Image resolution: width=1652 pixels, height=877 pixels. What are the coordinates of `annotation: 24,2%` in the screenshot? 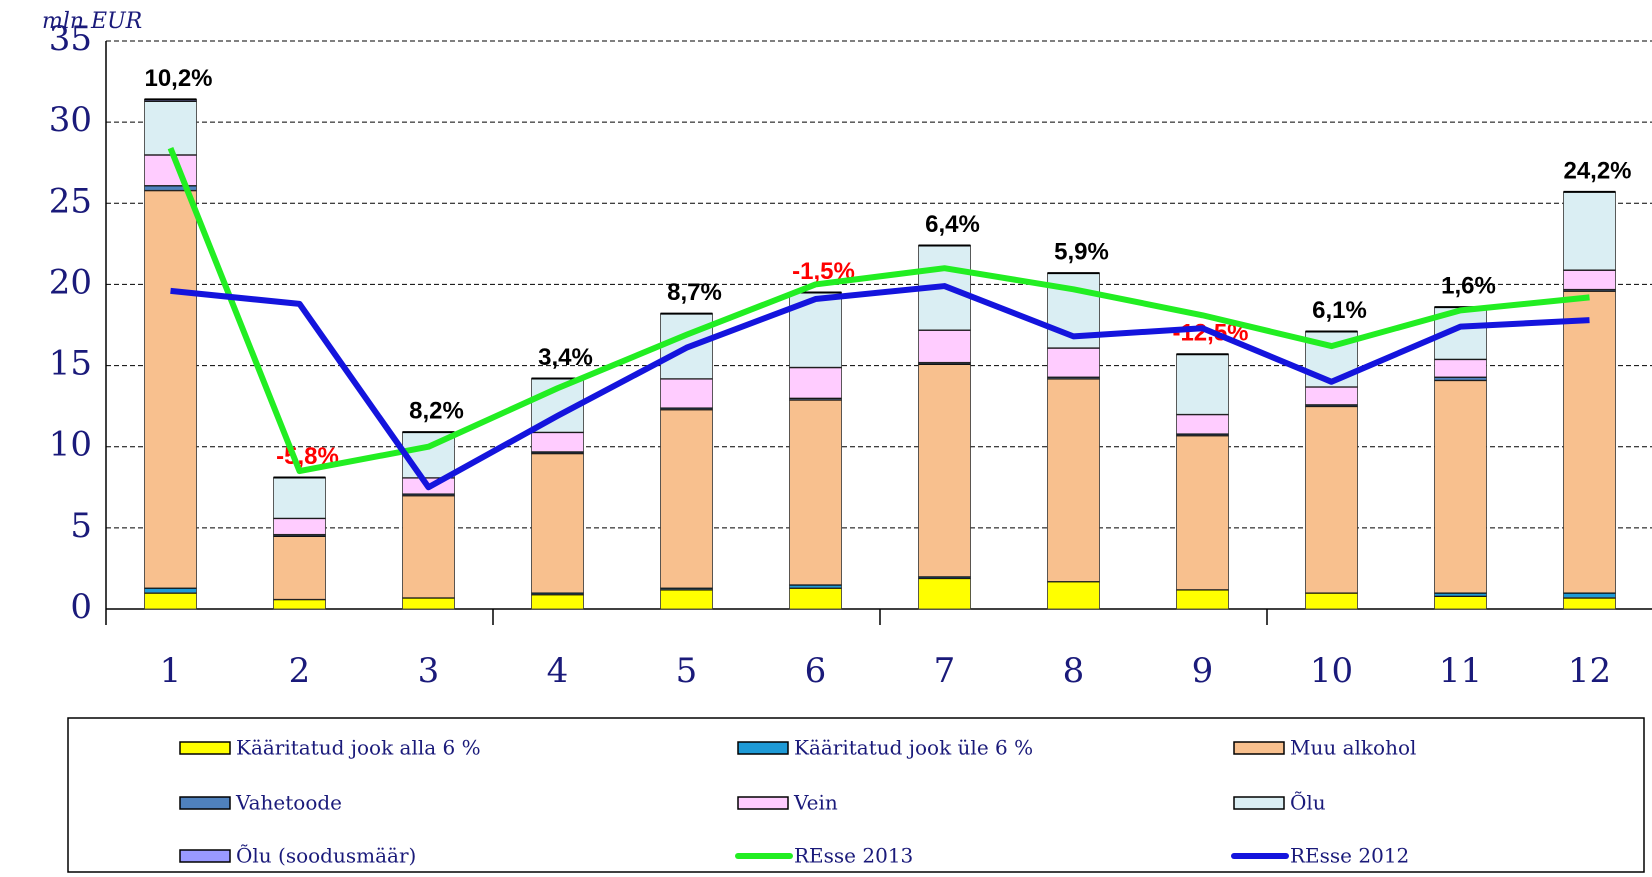 It's located at (1597, 170).